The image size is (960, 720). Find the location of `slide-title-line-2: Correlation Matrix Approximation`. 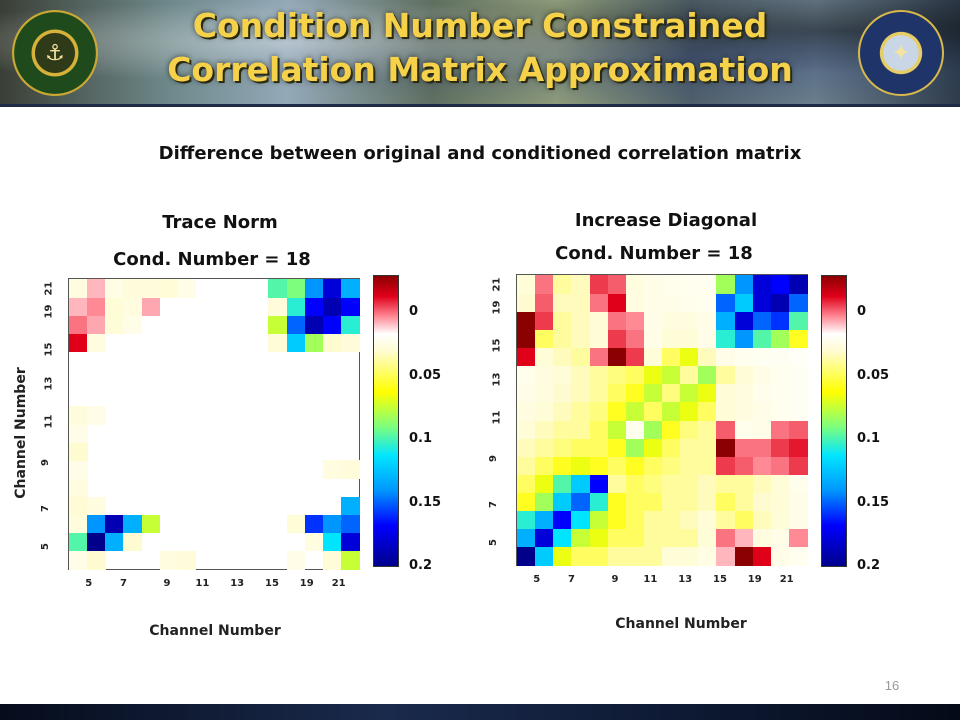

slide-title-line-2: Correlation Matrix Approximation is located at coordinates (480, 69).